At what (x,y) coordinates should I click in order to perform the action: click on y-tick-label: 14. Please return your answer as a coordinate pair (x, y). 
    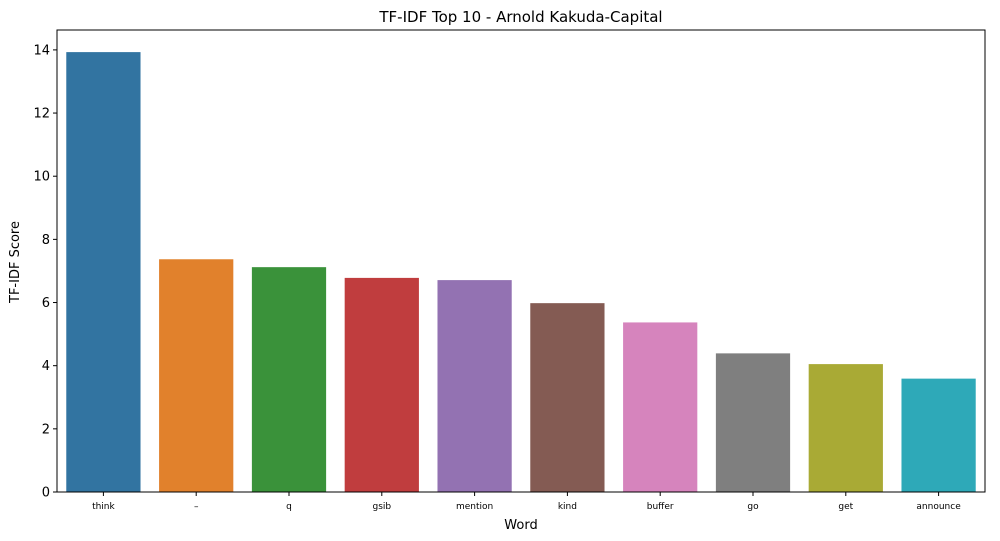
    Looking at the image, I should click on (41, 50).